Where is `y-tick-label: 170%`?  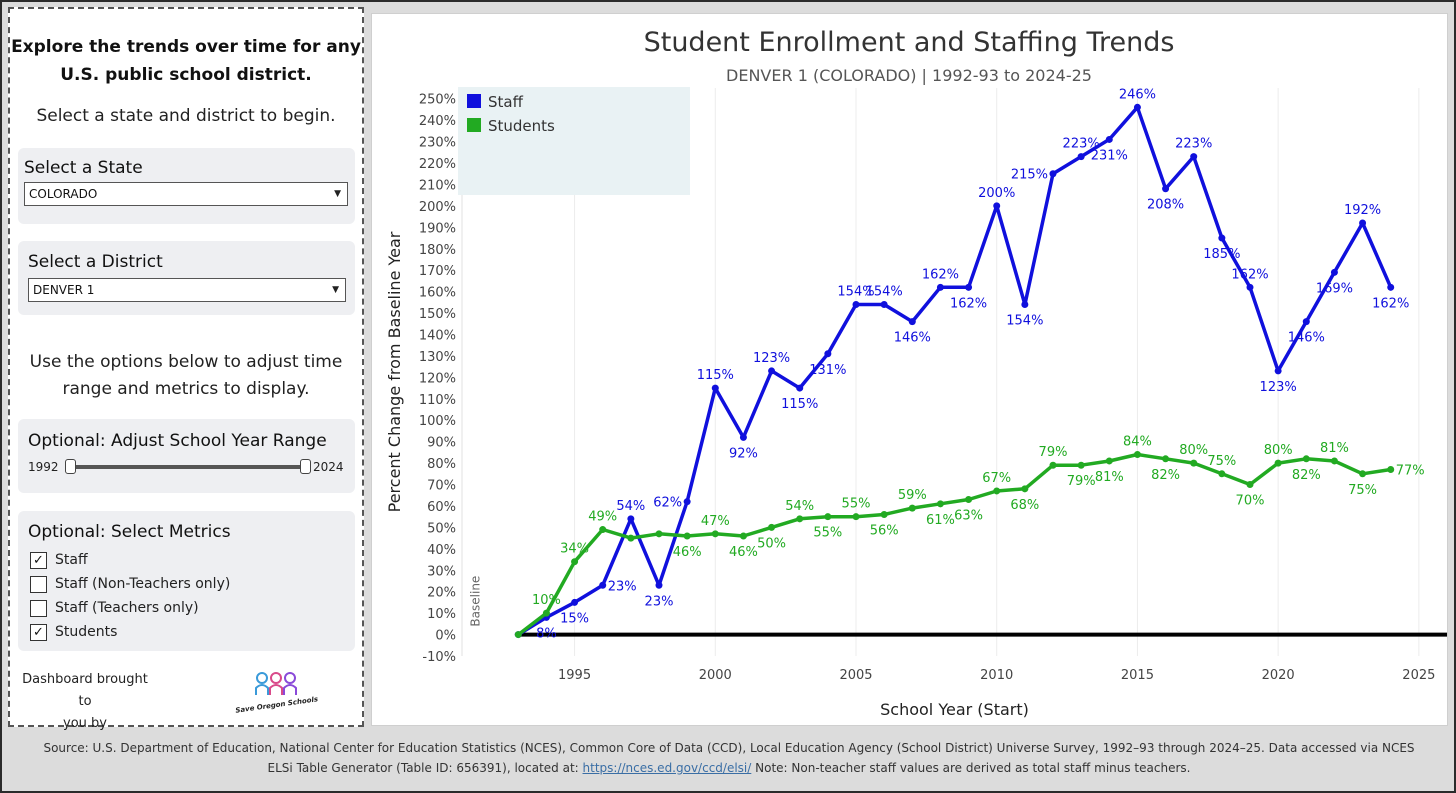 y-tick-label: 170% is located at coordinates (437, 271).